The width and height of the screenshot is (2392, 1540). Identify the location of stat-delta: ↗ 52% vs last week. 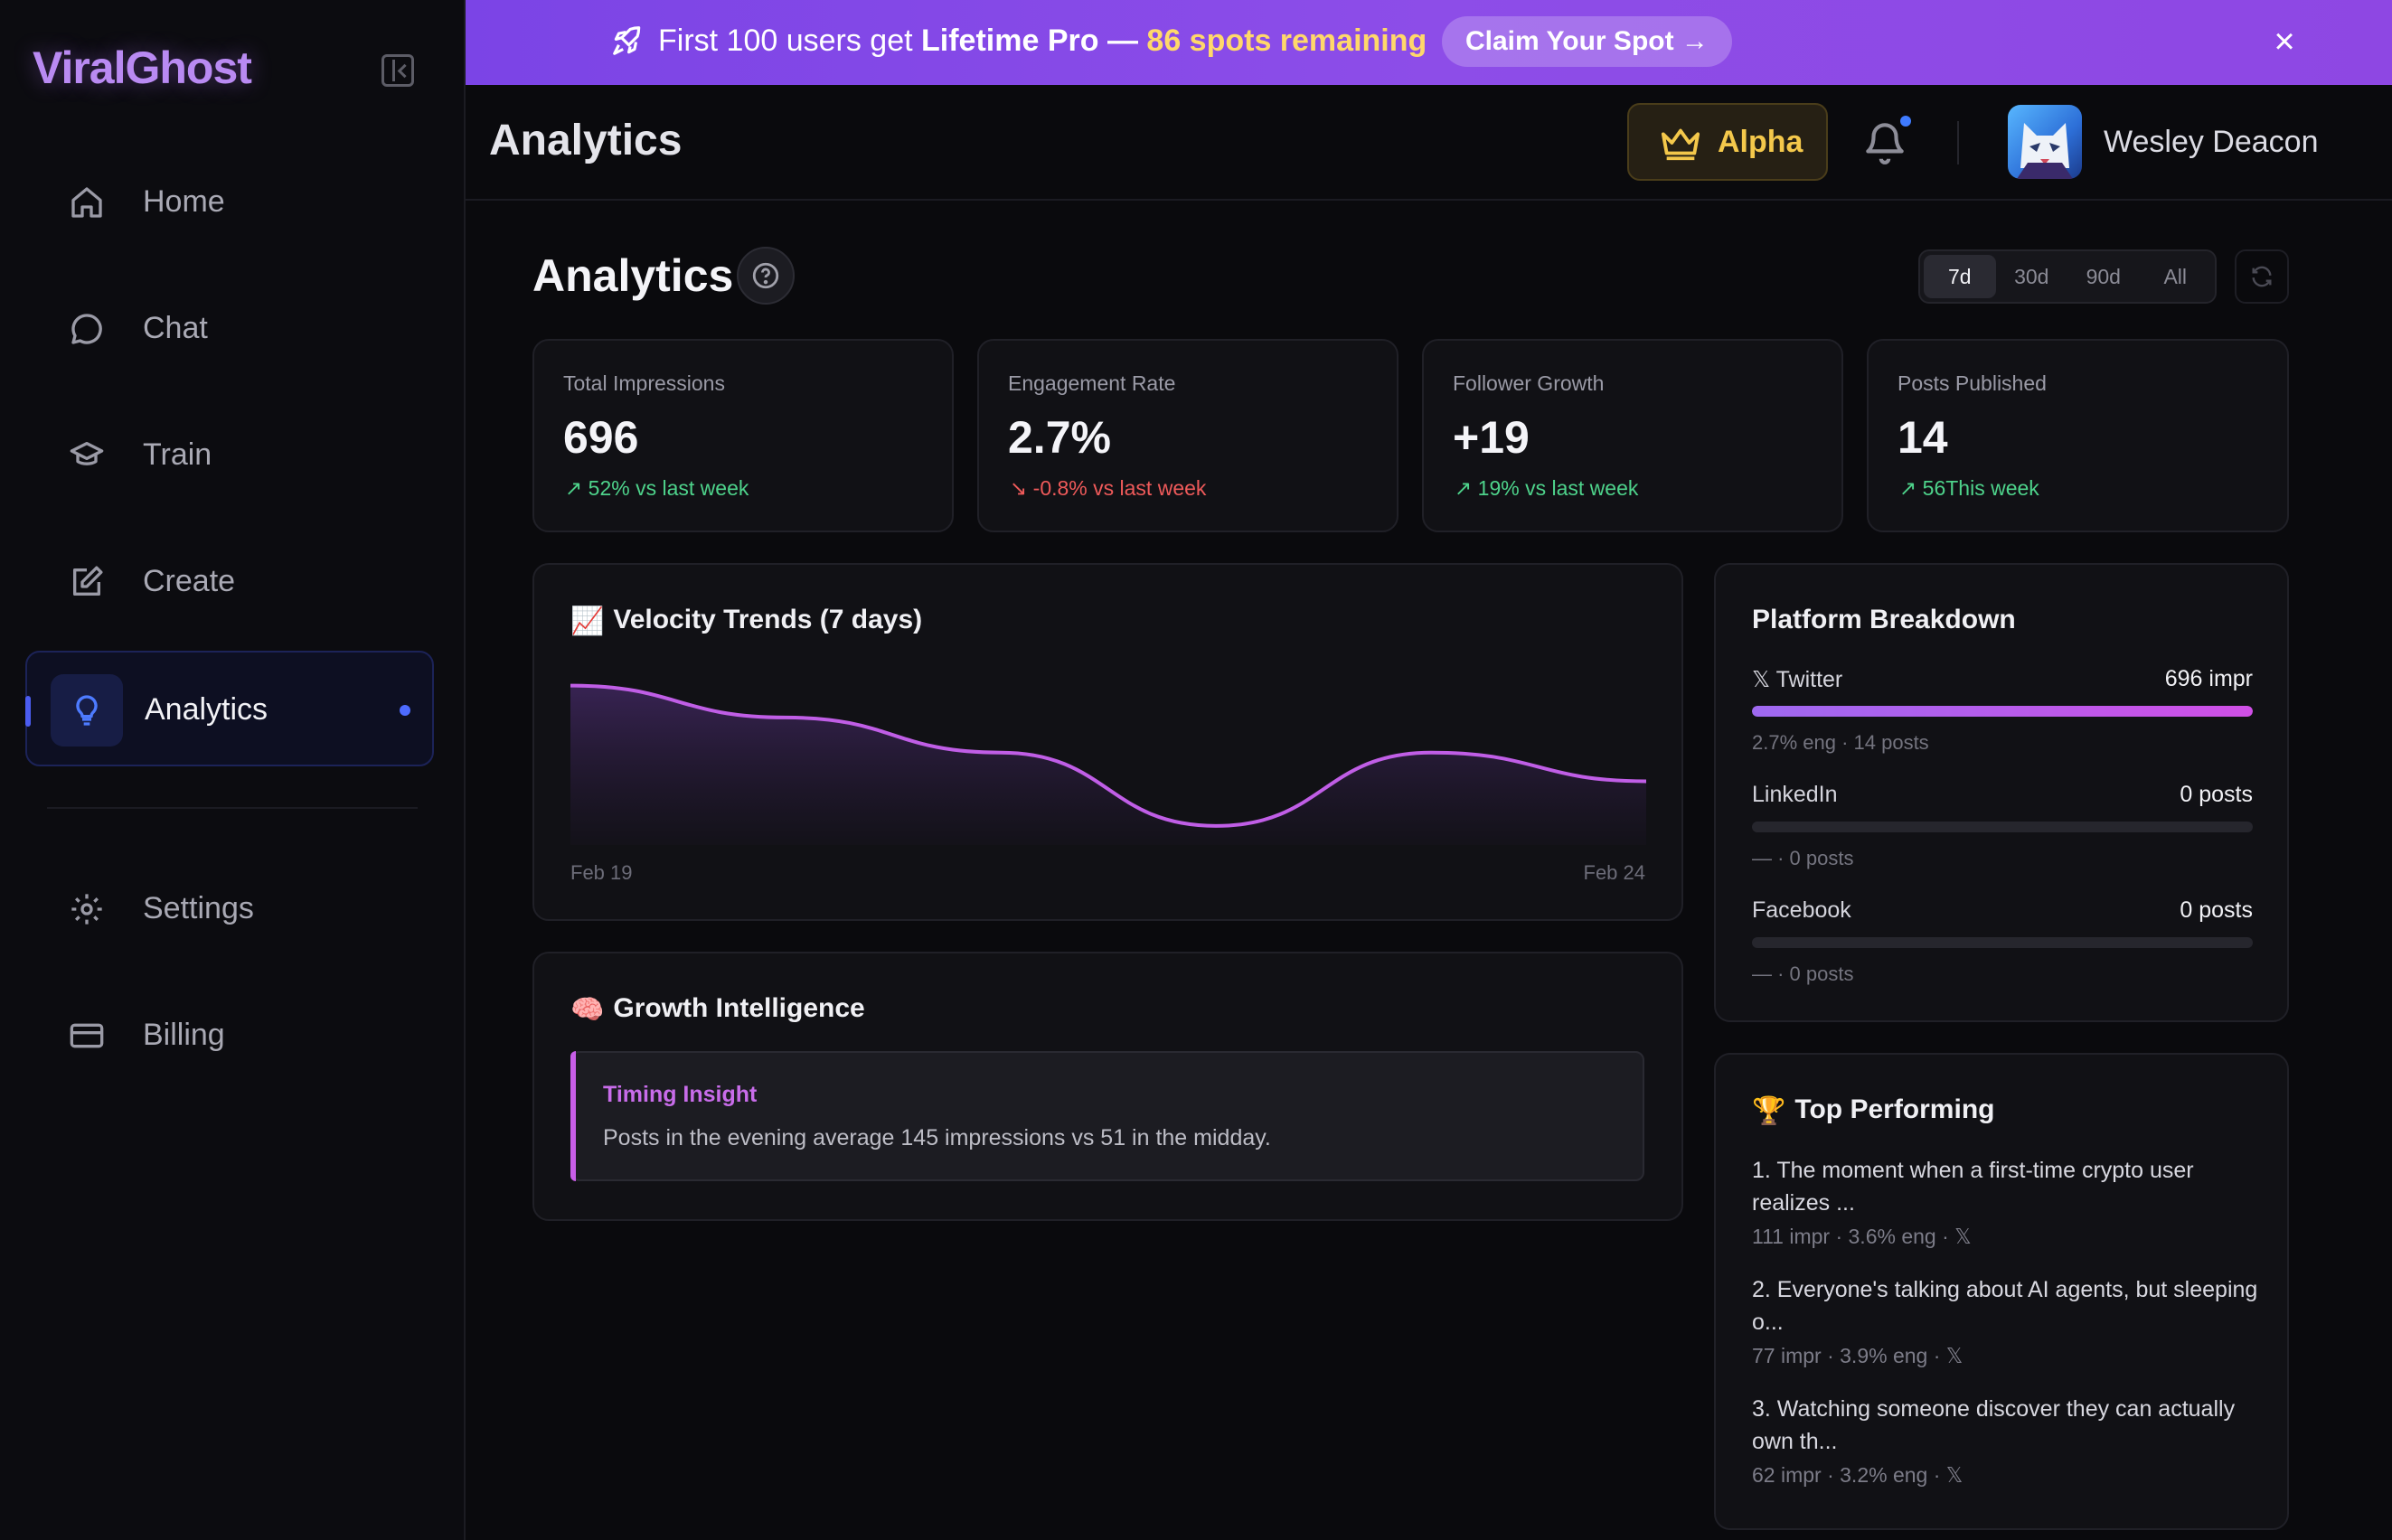
(657, 488).